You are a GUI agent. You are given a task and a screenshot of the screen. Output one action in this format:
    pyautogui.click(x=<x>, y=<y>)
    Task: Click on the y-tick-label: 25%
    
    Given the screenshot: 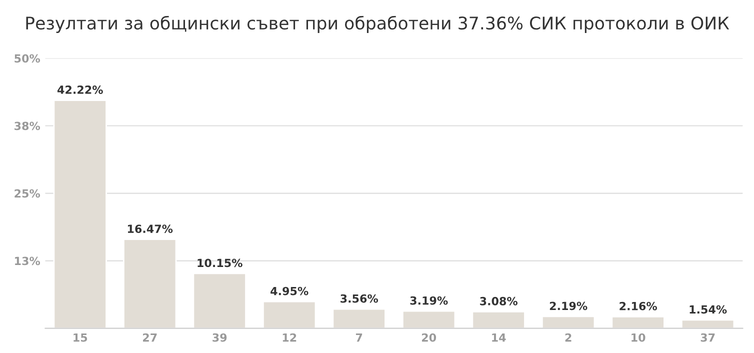 What is the action you would take?
    pyautogui.click(x=27, y=193)
    